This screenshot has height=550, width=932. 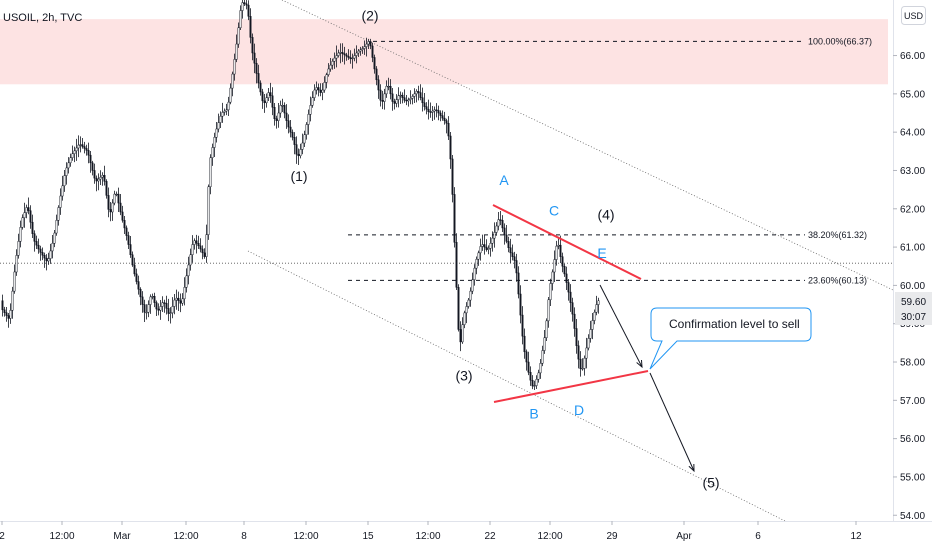 I want to click on callout-annotation: Confirmation level to sell, so click(x=730, y=338).